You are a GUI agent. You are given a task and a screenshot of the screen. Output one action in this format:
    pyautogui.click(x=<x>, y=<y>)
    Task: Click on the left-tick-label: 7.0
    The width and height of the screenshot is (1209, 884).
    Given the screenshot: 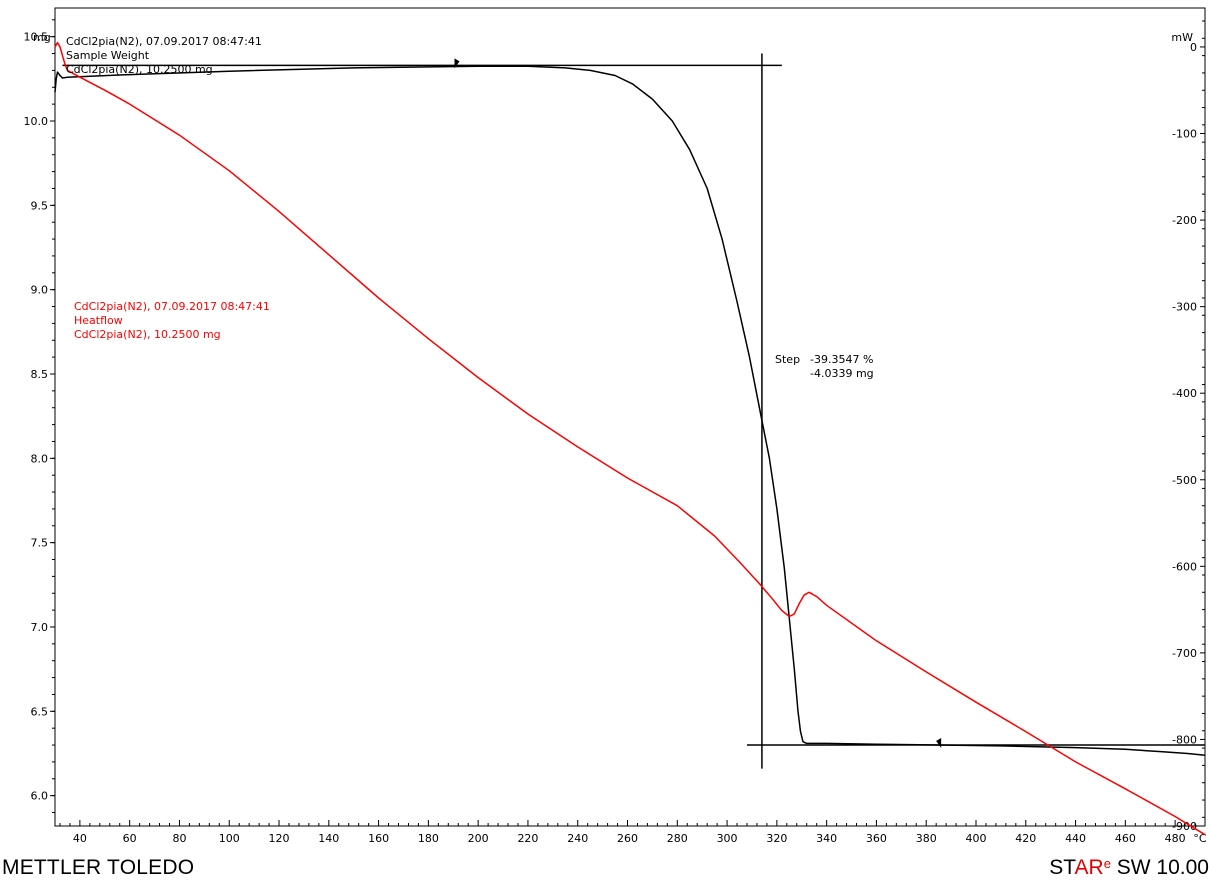 What is the action you would take?
    pyautogui.click(x=40, y=627)
    